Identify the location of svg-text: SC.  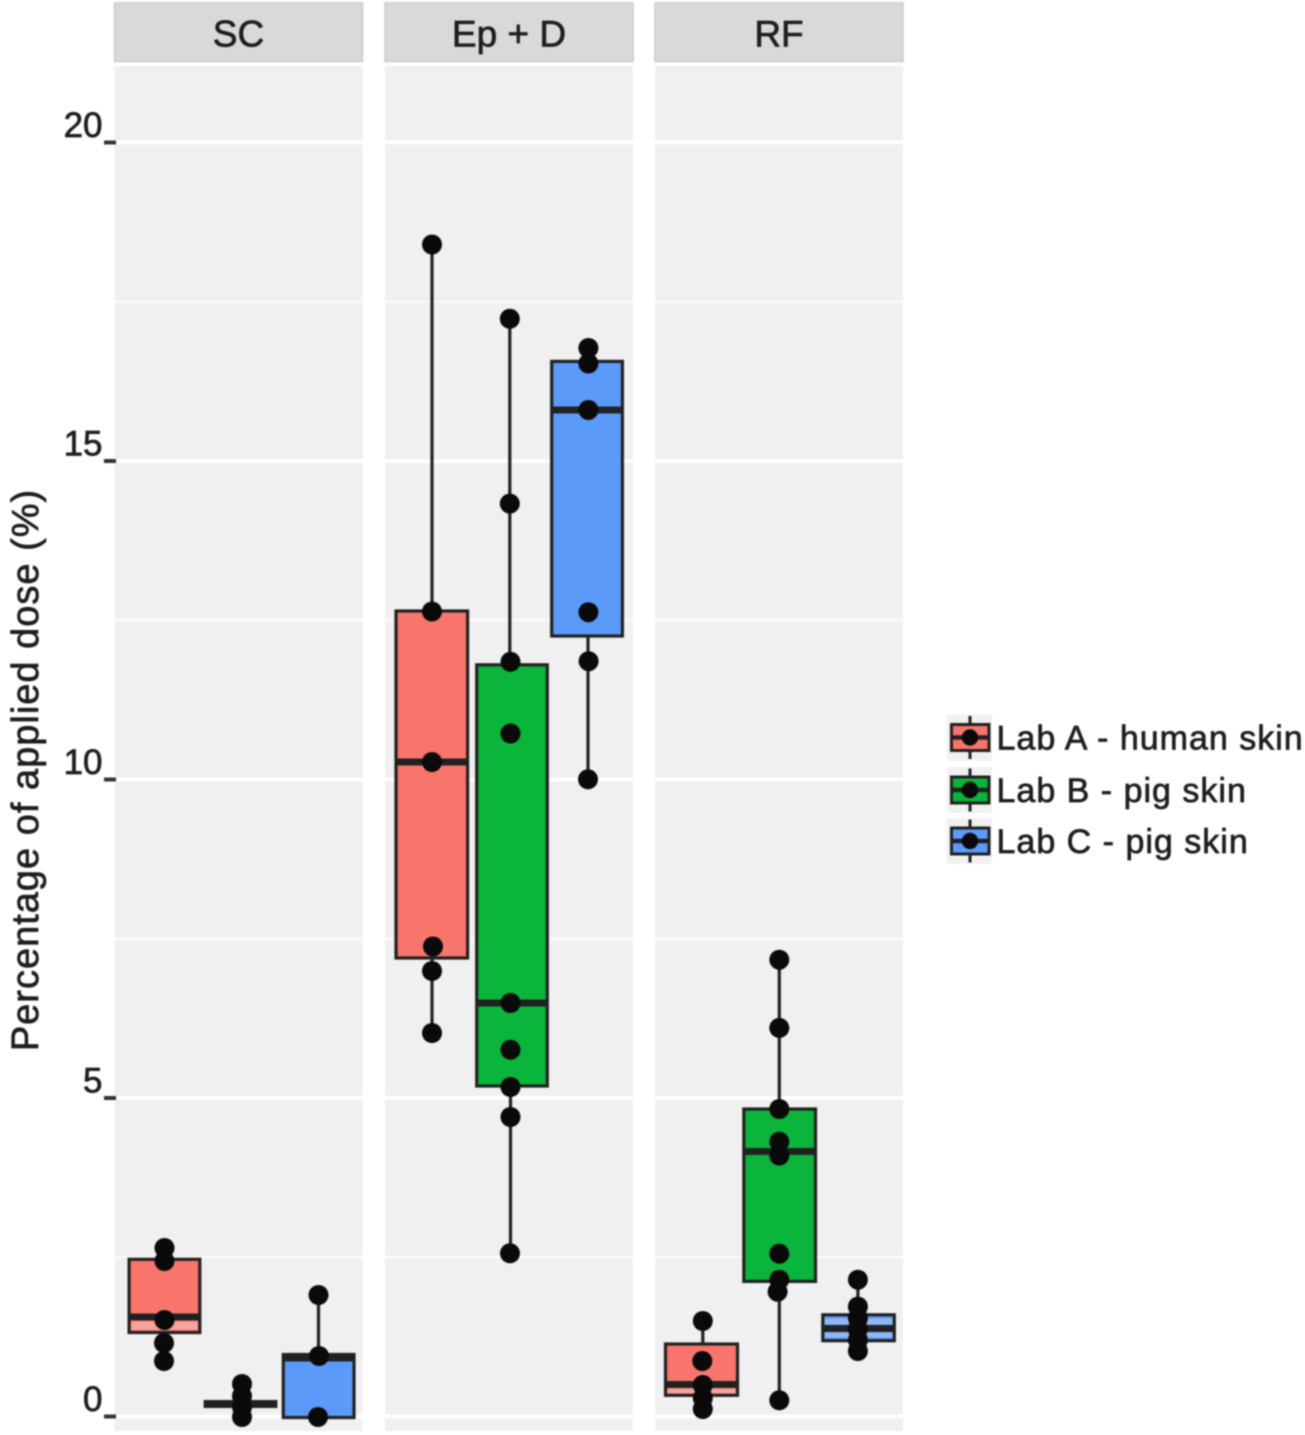
(238, 34).